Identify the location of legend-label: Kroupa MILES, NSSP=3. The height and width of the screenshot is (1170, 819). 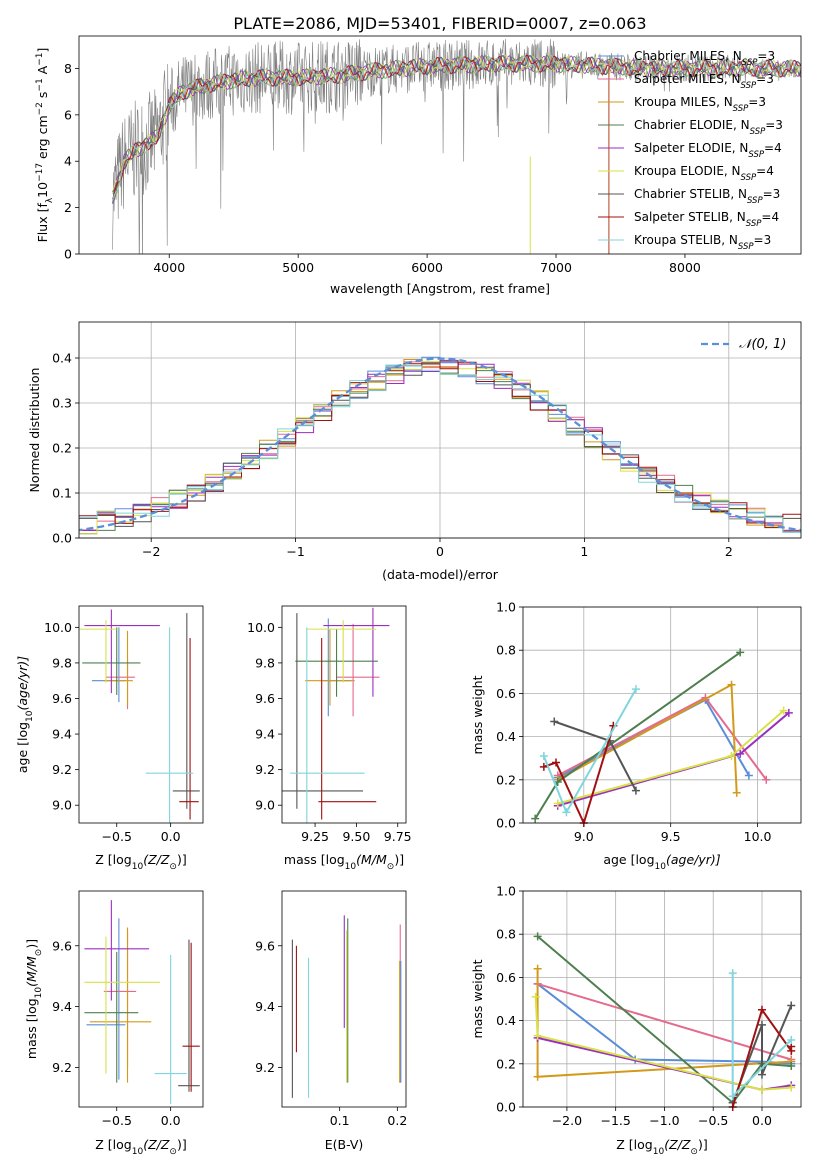
(700, 104).